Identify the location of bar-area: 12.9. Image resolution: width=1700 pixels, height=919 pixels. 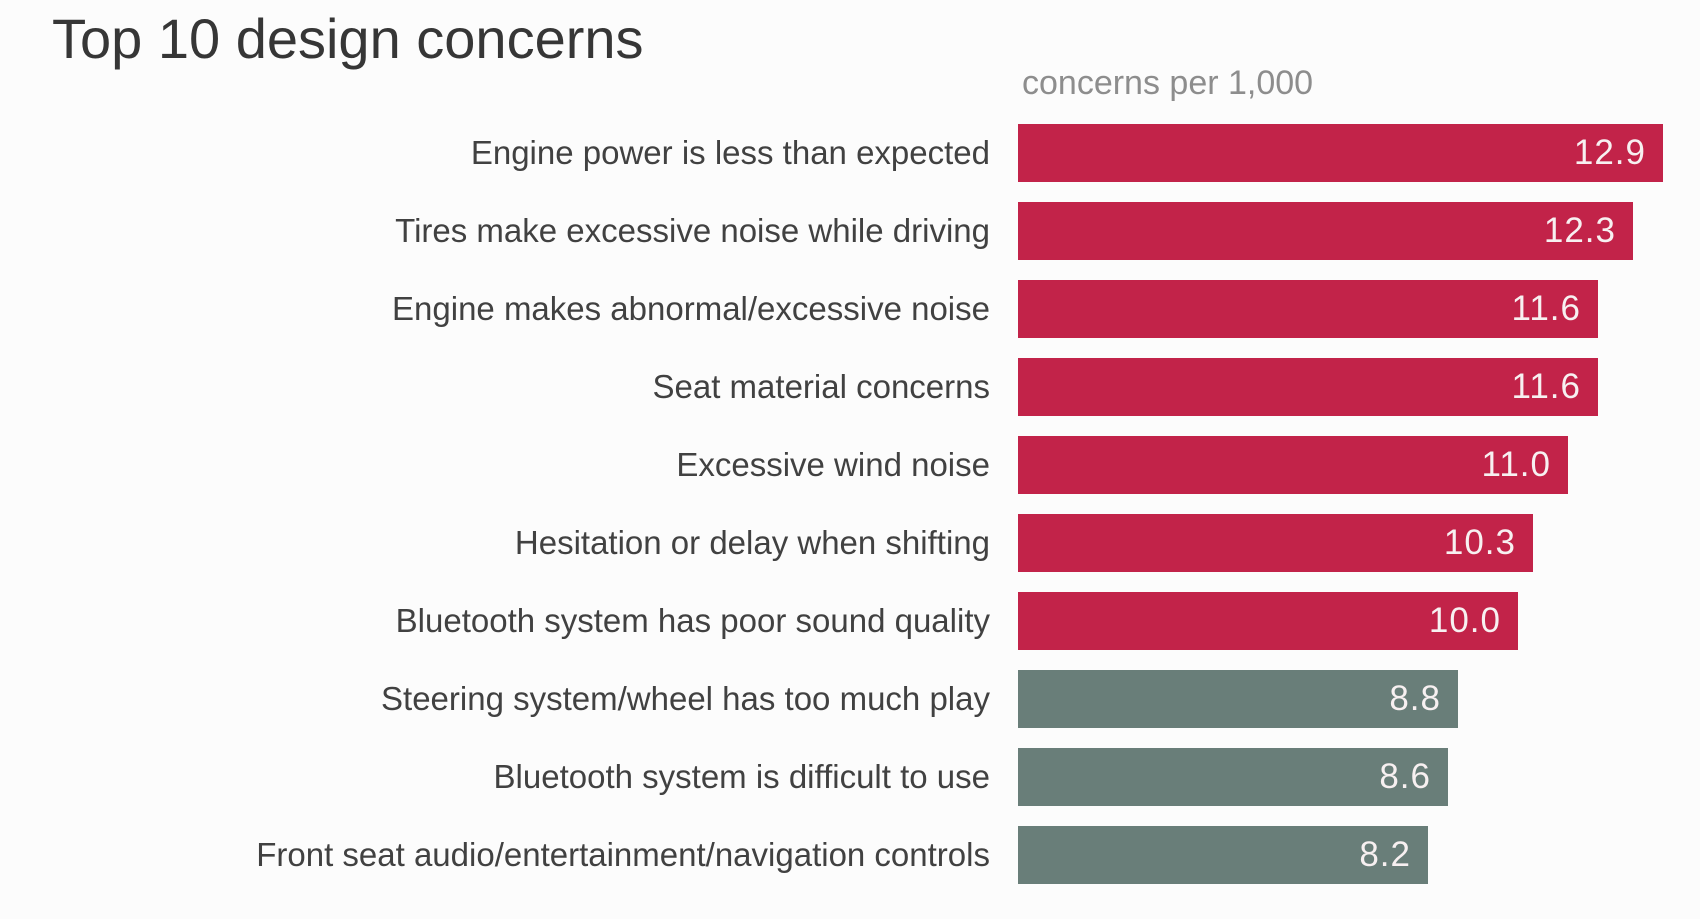
(1359, 153).